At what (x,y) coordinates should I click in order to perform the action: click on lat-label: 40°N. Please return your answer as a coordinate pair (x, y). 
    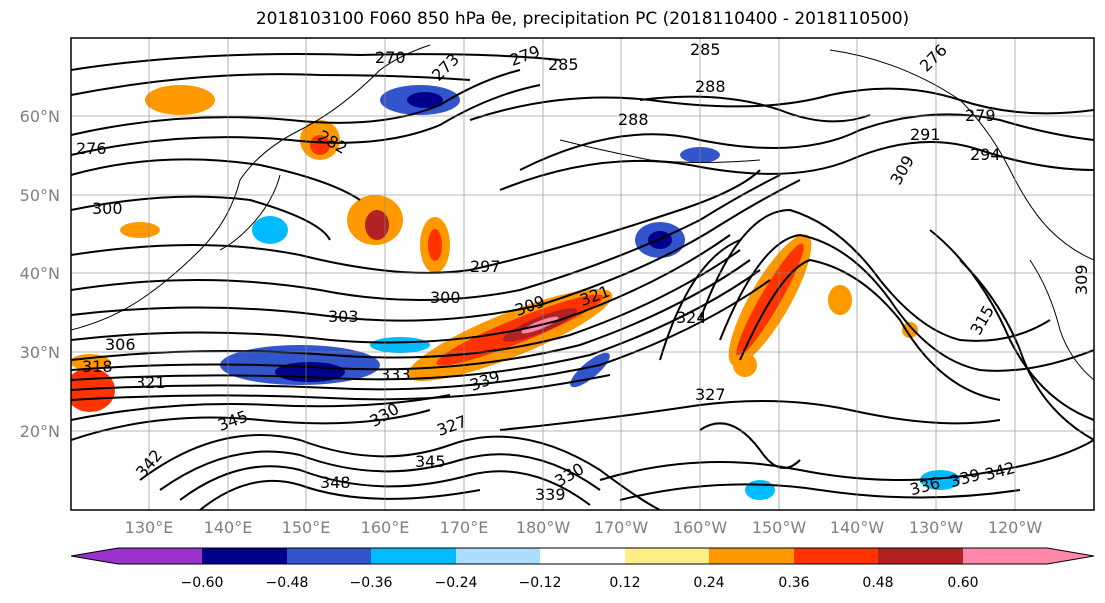
    Looking at the image, I should click on (40, 273).